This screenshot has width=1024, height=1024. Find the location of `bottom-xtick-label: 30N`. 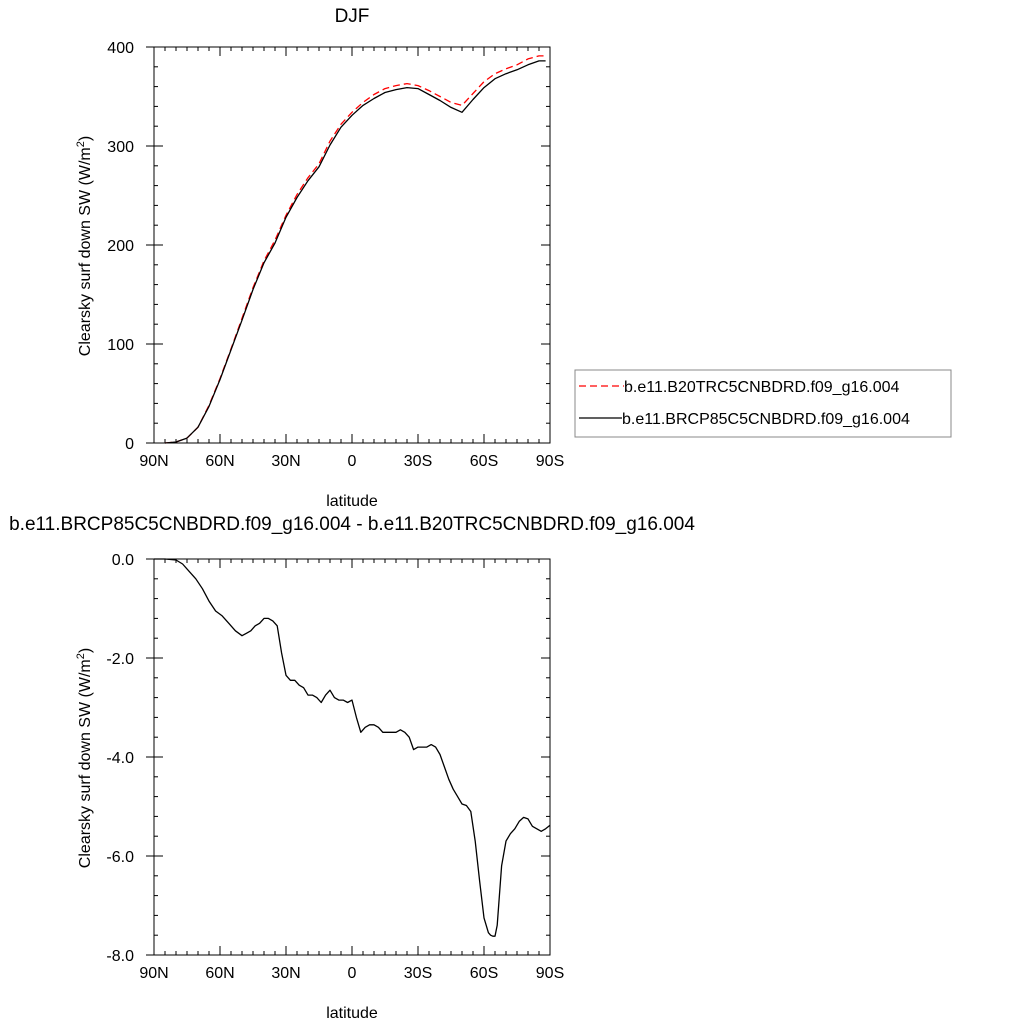

bottom-xtick-label: 30N is located at coordinates (285, 973).